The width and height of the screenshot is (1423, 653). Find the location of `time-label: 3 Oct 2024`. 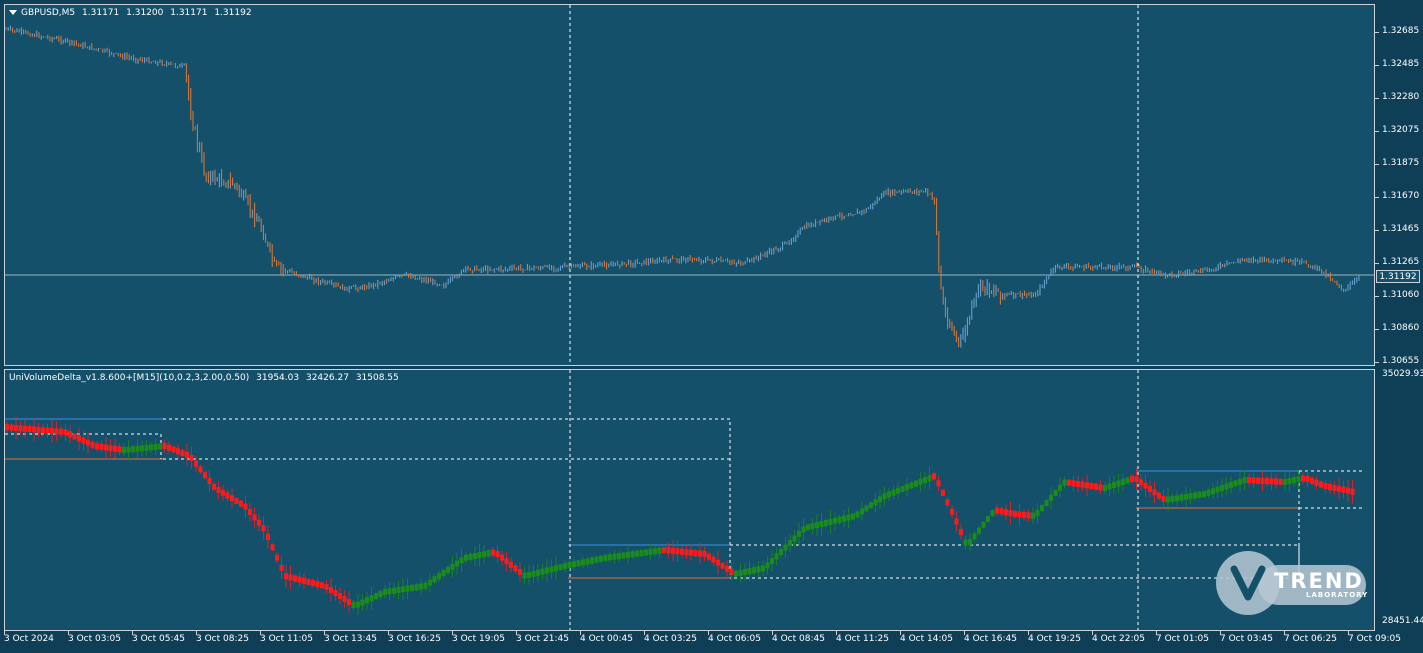

time-label: 3 Oct 2024 is located at coordinates (29, 639).